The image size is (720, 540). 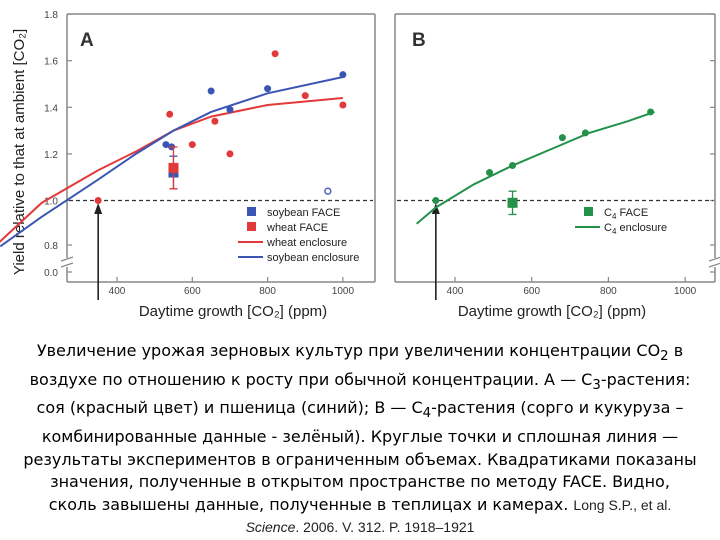 What do you see at coordinates (51, 202) in the screenshot?
I see `y-tick-label: 1.0` at bounding box center [51, 202].